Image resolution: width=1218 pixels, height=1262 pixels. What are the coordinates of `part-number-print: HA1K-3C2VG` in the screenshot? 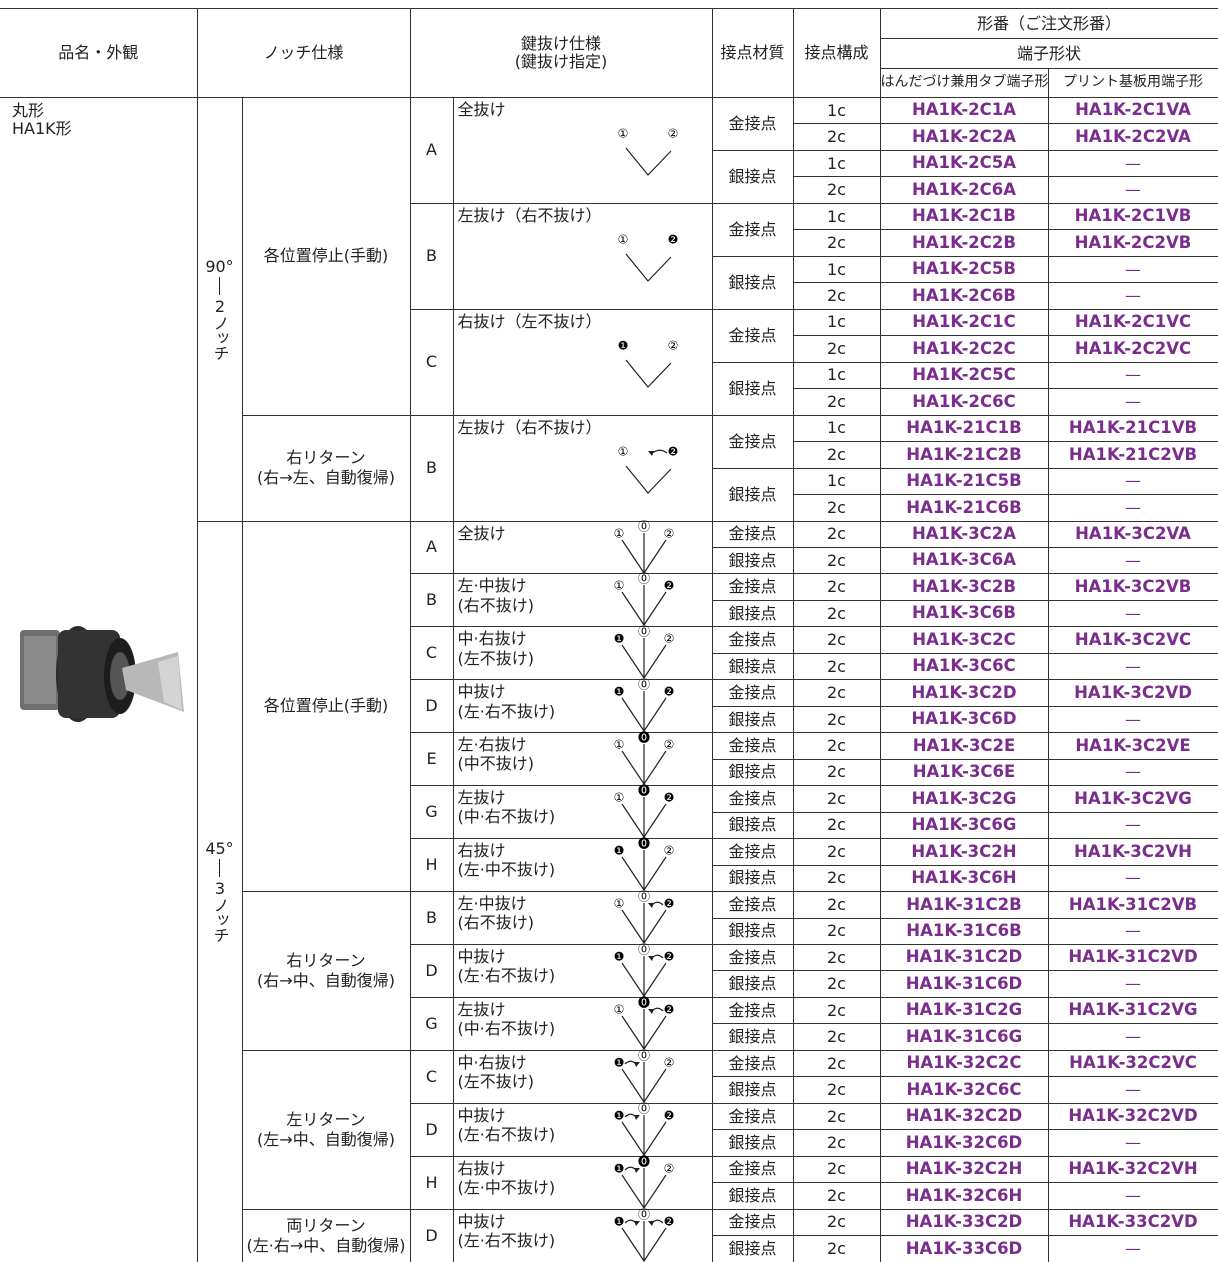 It's located at (1132, 799).